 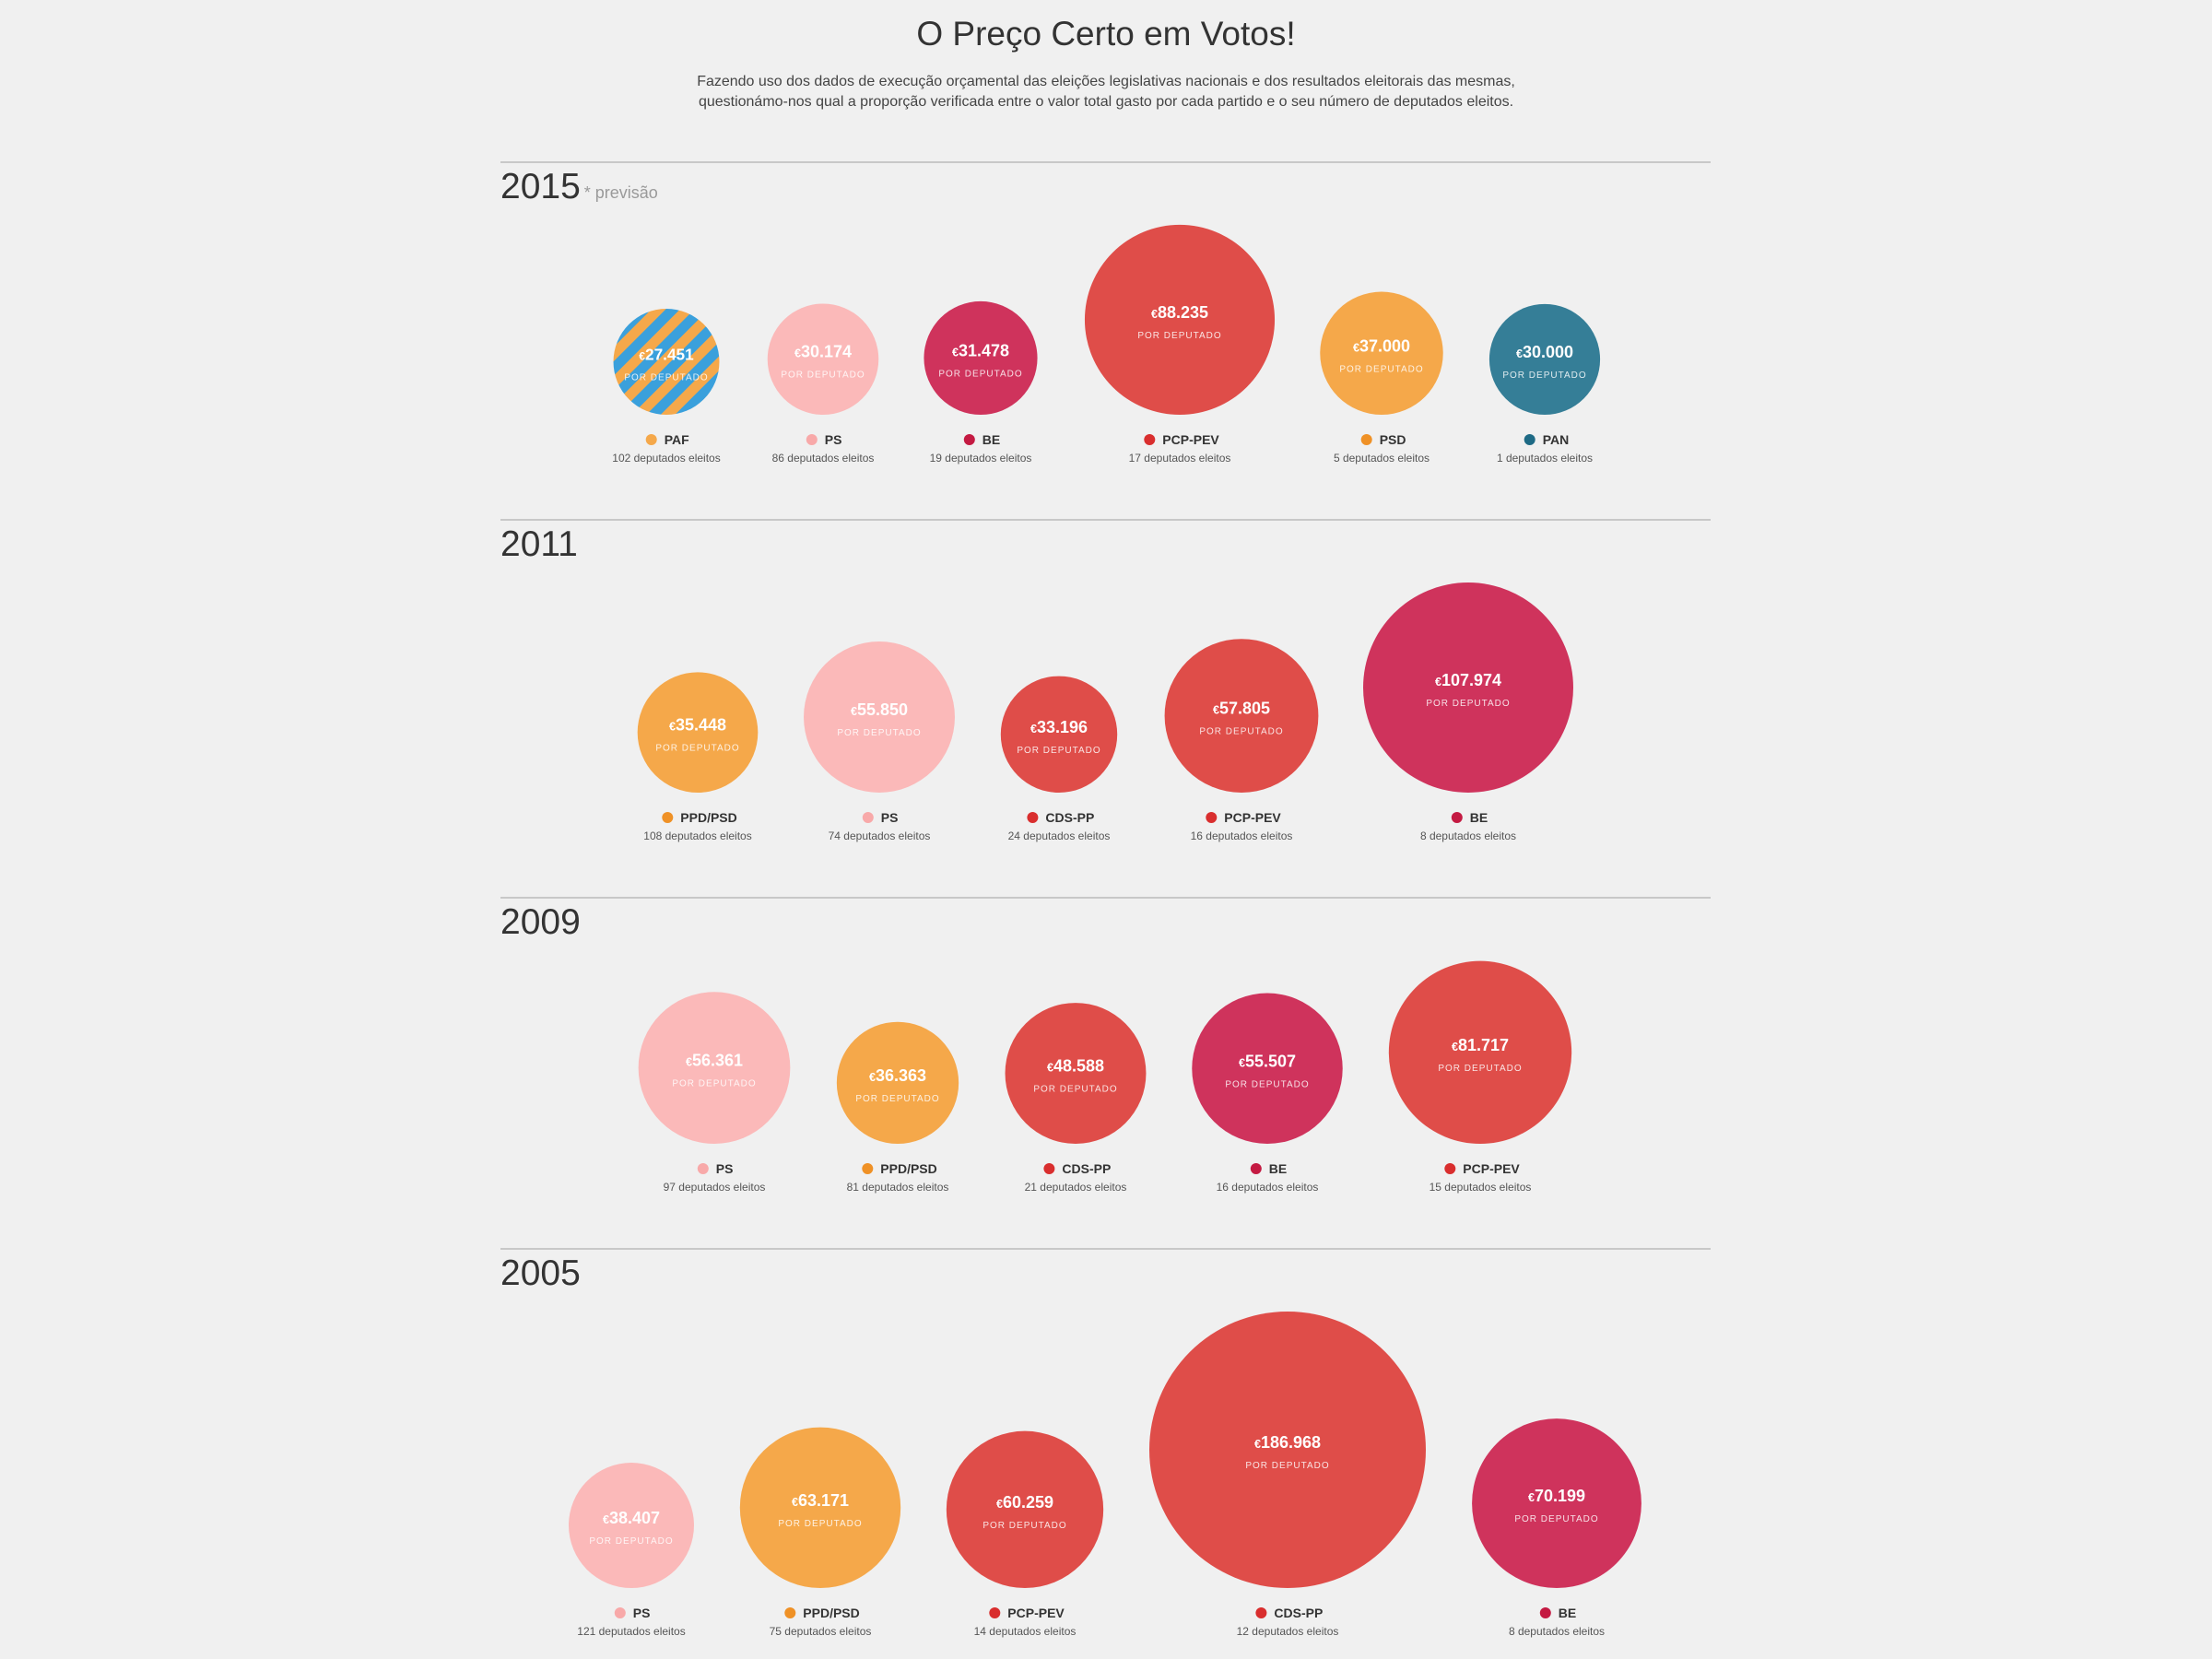 I want to click on bubble-value-label: €107.974, so click(x=1468, y=680).